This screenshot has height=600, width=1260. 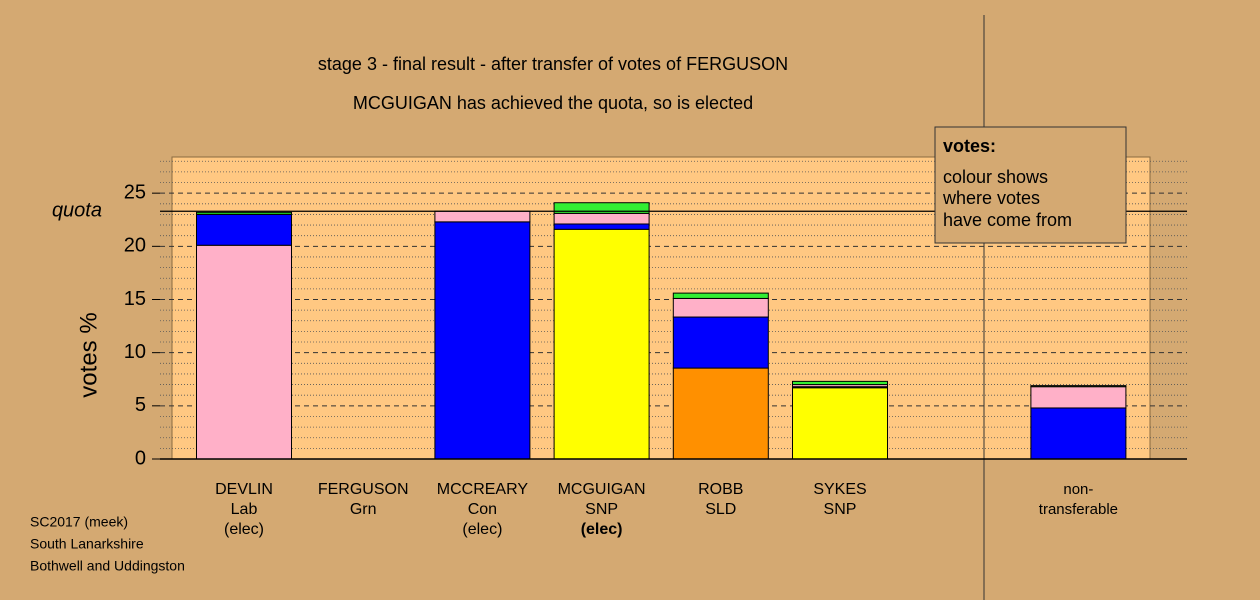 I want to click on y-tick-label: 25, so click(x=135, y=192).